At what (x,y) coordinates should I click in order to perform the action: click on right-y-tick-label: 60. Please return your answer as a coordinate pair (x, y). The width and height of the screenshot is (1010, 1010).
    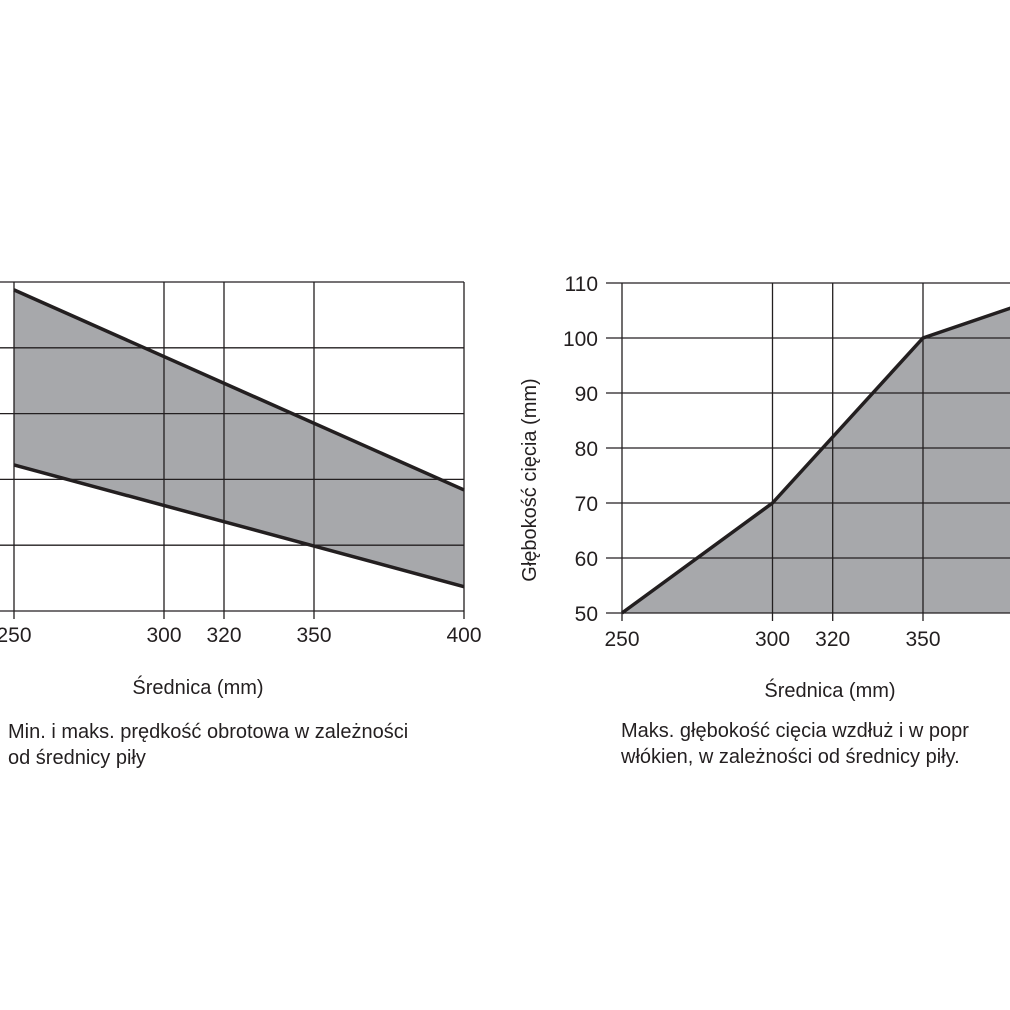
    Looking at the image, I should click on (586, 559).